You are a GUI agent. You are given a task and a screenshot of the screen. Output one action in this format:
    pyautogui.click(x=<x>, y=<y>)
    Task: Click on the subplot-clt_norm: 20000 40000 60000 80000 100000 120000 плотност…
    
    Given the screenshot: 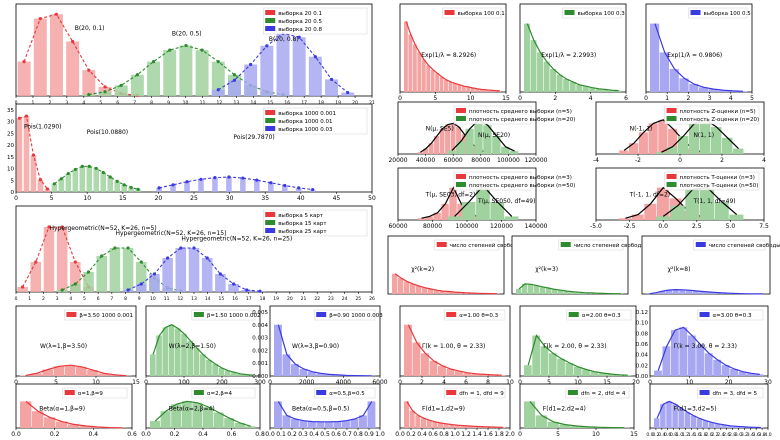 What is the action you would take?
    pyautogui.click(x=481, y=132)
    